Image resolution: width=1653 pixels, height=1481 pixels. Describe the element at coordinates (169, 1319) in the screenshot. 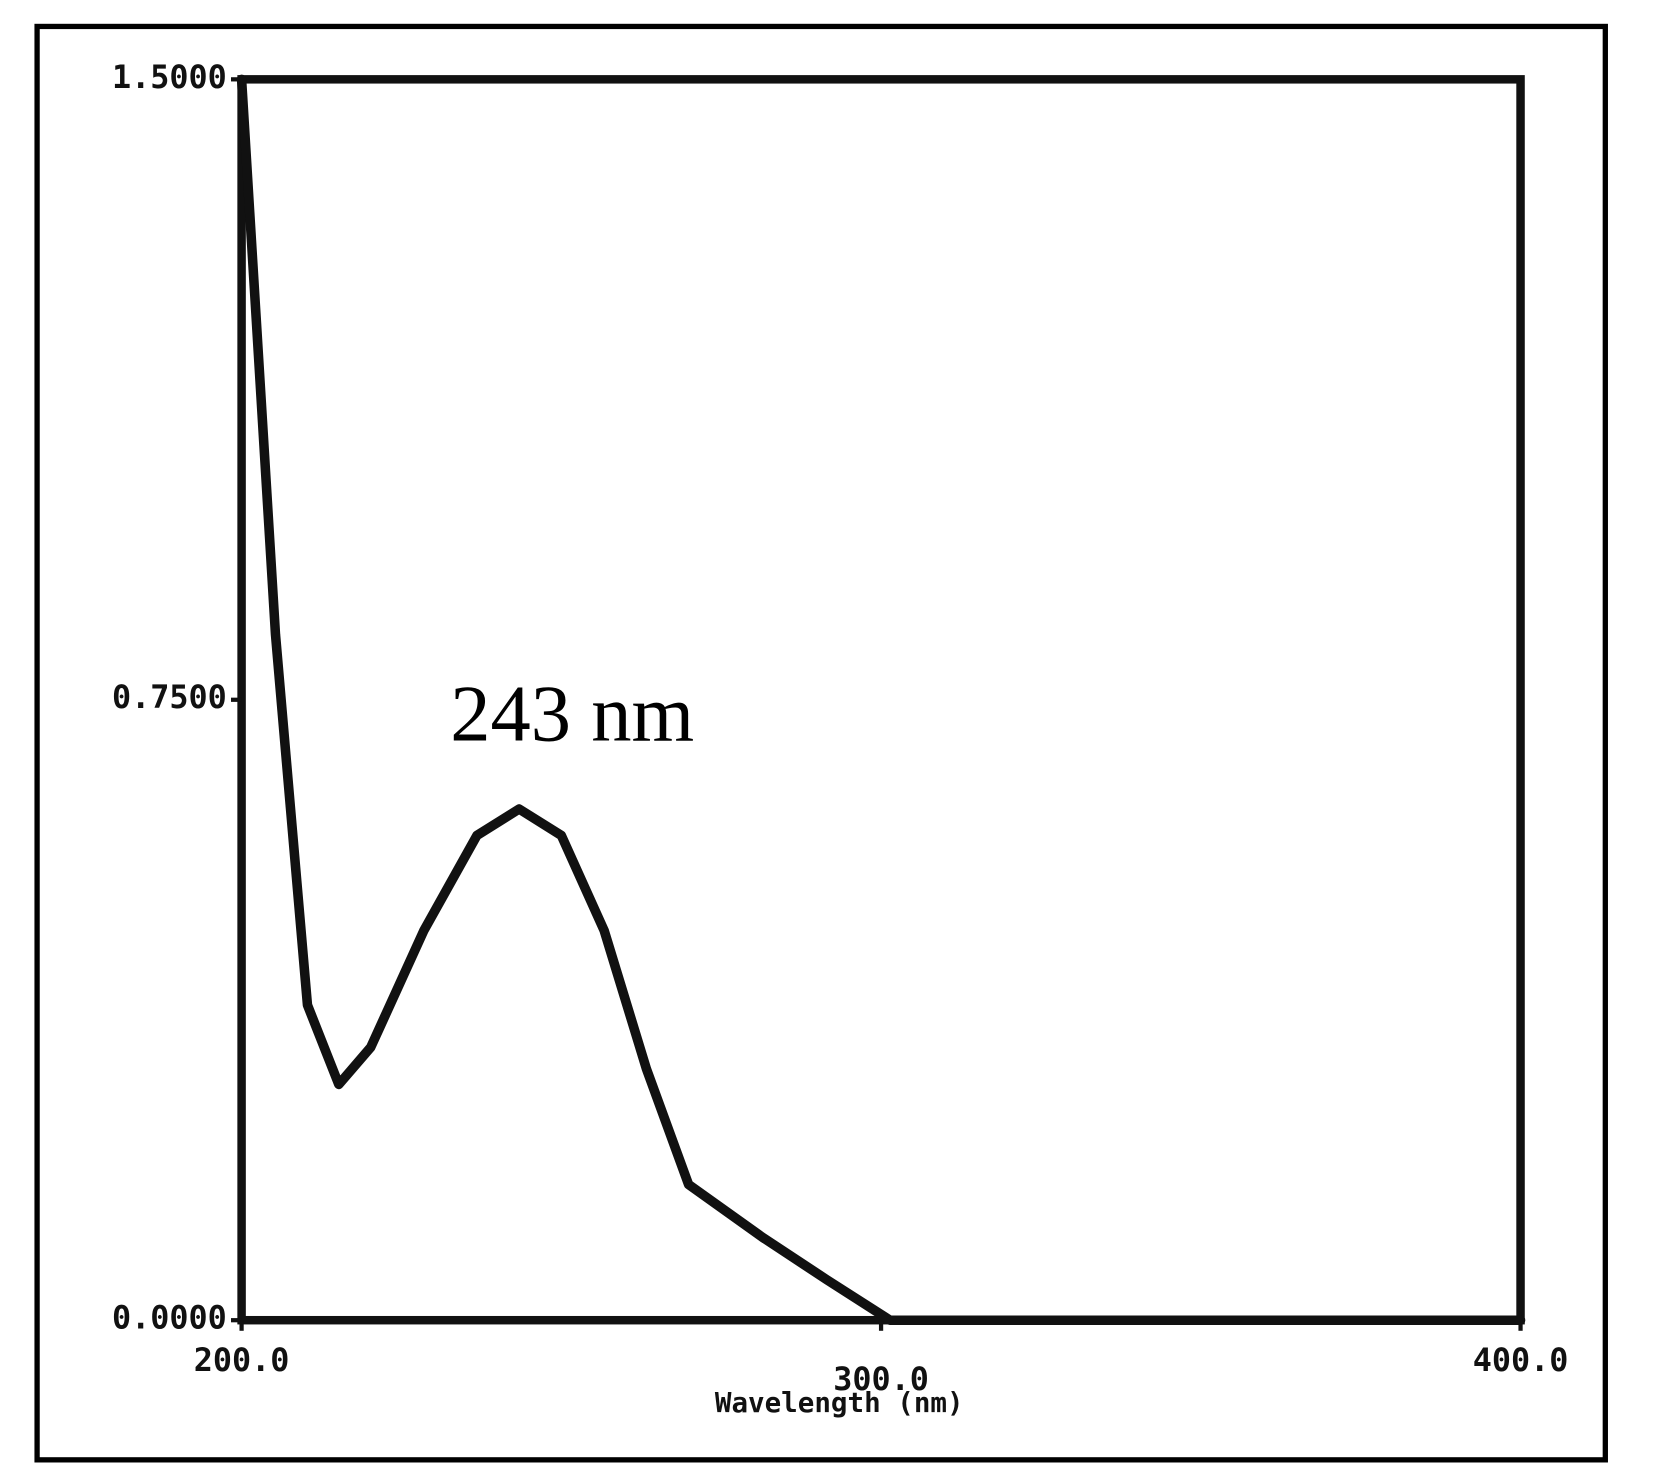

I see `y-tick-label: 0.0000` at that location.